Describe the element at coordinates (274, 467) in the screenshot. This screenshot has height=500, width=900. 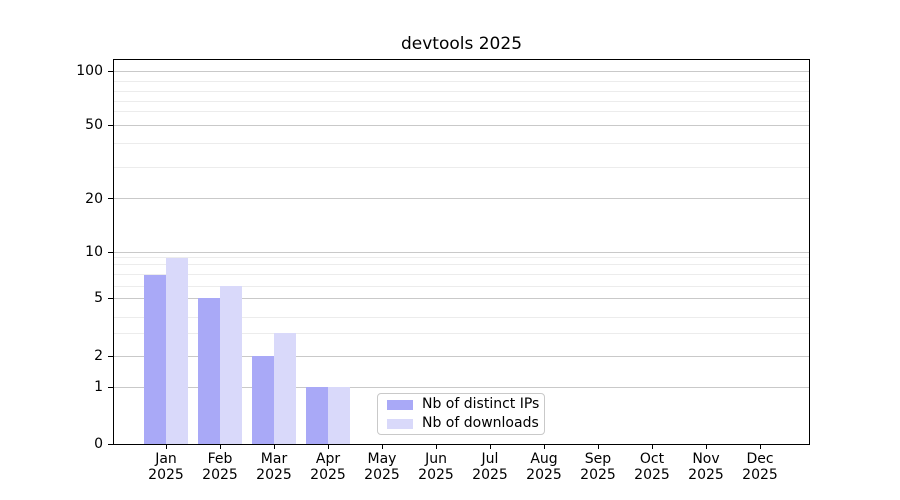
I see `x-tick-label: Mar 2025` at that location.